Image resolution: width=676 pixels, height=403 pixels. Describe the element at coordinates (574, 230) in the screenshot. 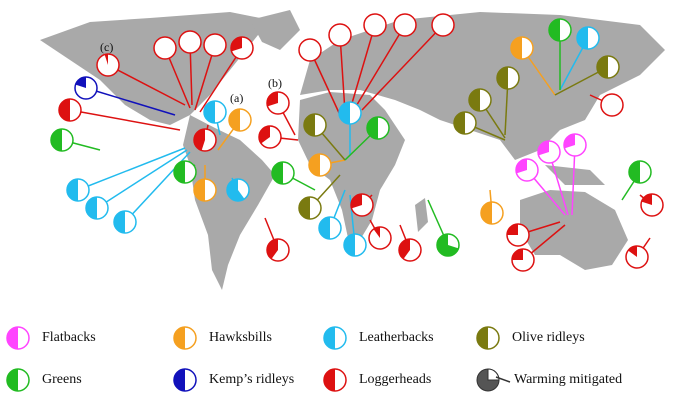

I see `australia` at that location.